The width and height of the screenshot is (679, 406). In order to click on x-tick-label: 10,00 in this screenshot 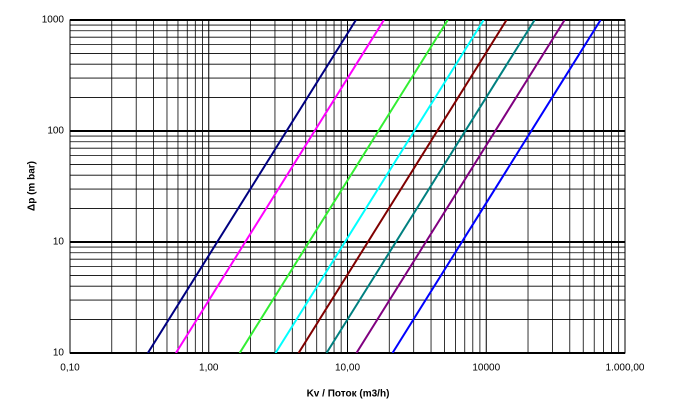, I will do `click(347, 368)`.